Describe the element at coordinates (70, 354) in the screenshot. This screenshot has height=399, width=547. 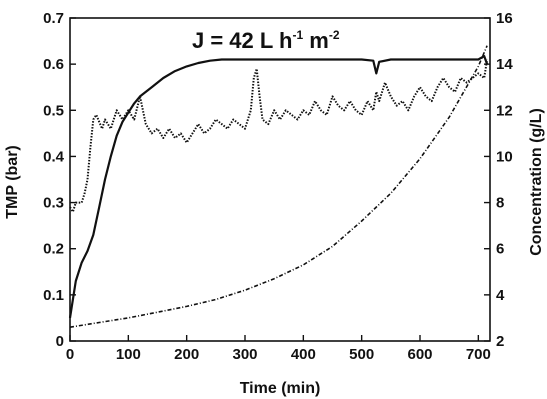
I see `x-tick-label: 0` at that location.